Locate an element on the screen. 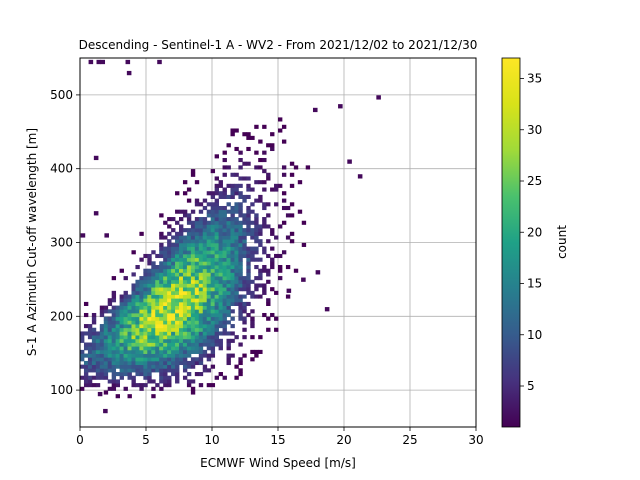  x-tick-label: 30 is located at coordinates (475, 440).